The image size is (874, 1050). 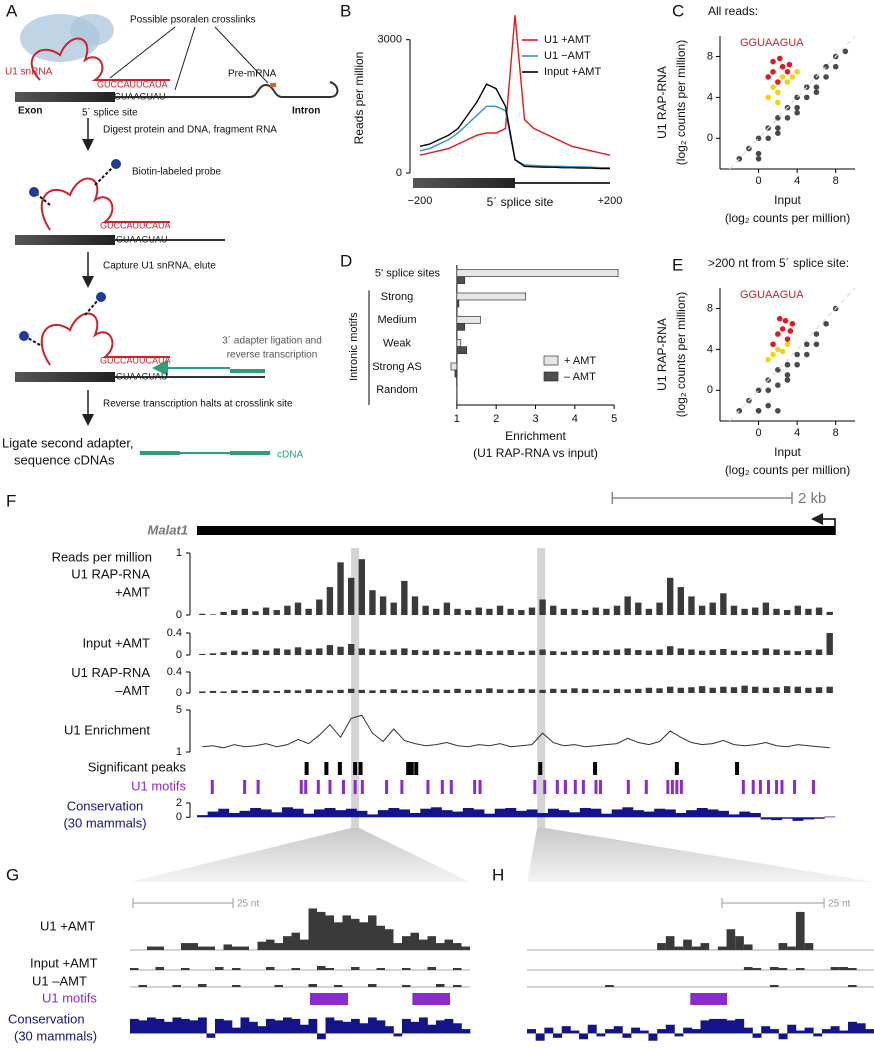 What do you see at coordinates (135, 225) in the screenshot?
I see `sequence: GUCCAUUCAUA` at bounding box center [135, 225].